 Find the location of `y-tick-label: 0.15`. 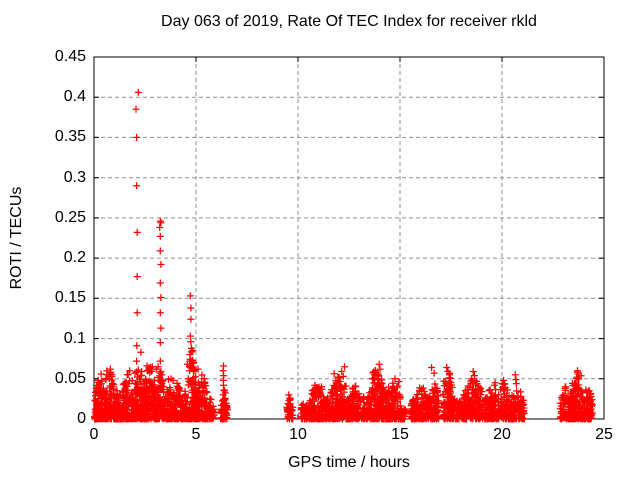

y-tick-label: 0.15 is located at coordinates (70, 298).